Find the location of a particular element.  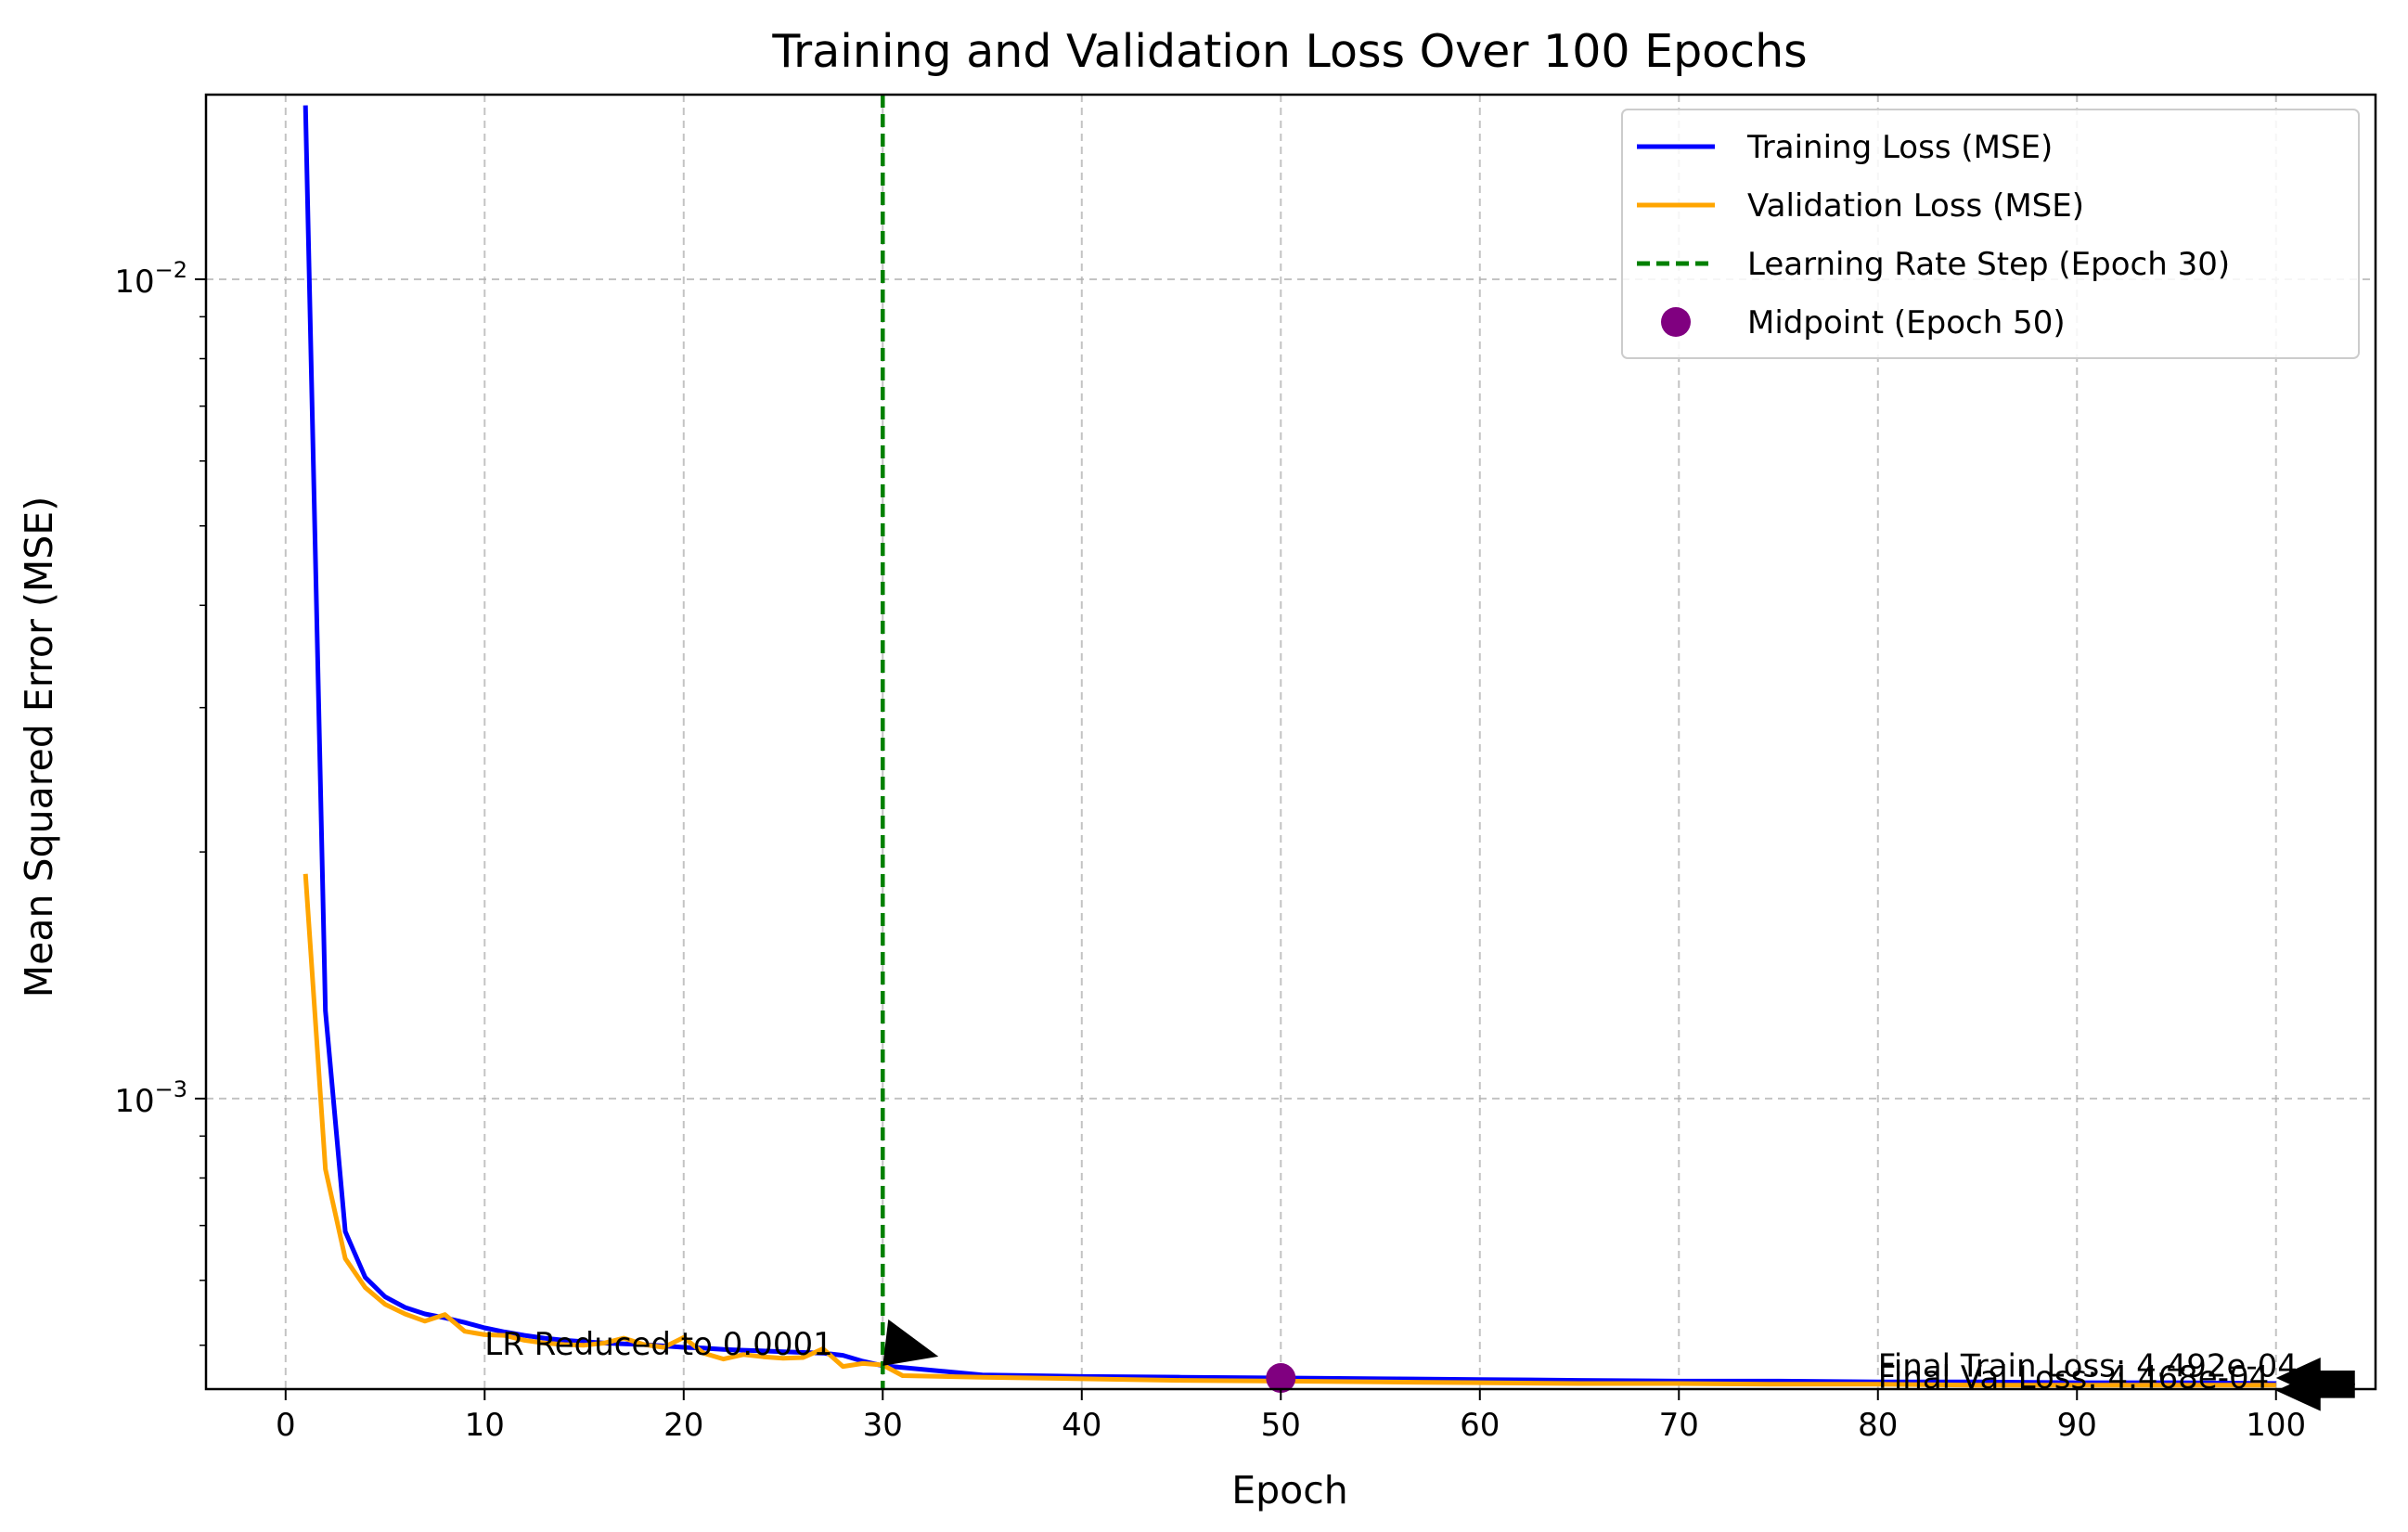

x-tick-label: 50 is located at coordinates (1281, 1425).